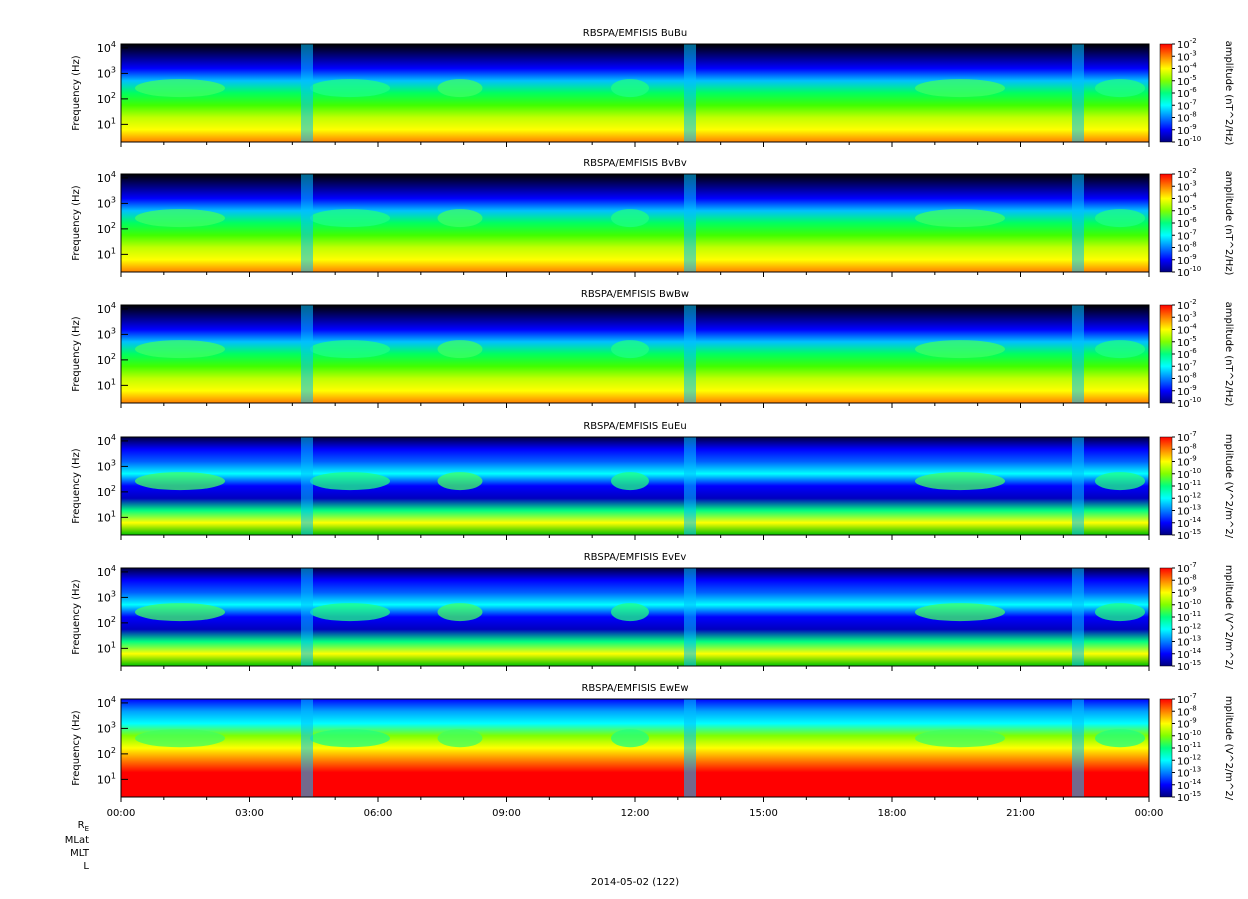 The image size is (1248, 899). What do you see at coordinates (80, 853) in the screenshot?
I see `row-label-mlt: MLT` at bounding box center [80, 853].